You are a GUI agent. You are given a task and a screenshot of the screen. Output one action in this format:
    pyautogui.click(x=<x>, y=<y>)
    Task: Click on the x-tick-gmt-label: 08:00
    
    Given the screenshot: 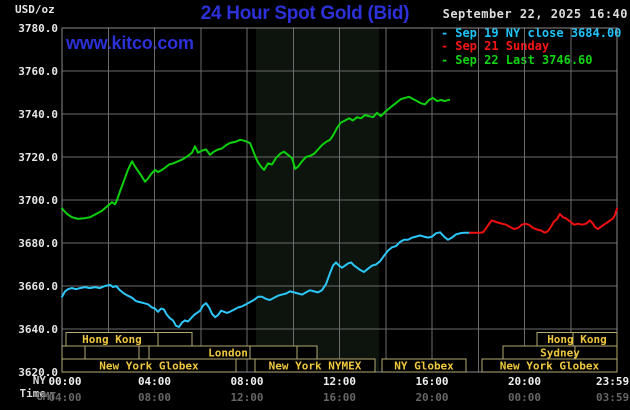 What is the action you would take?
    pyautogui.click(x=154, y=397)
    